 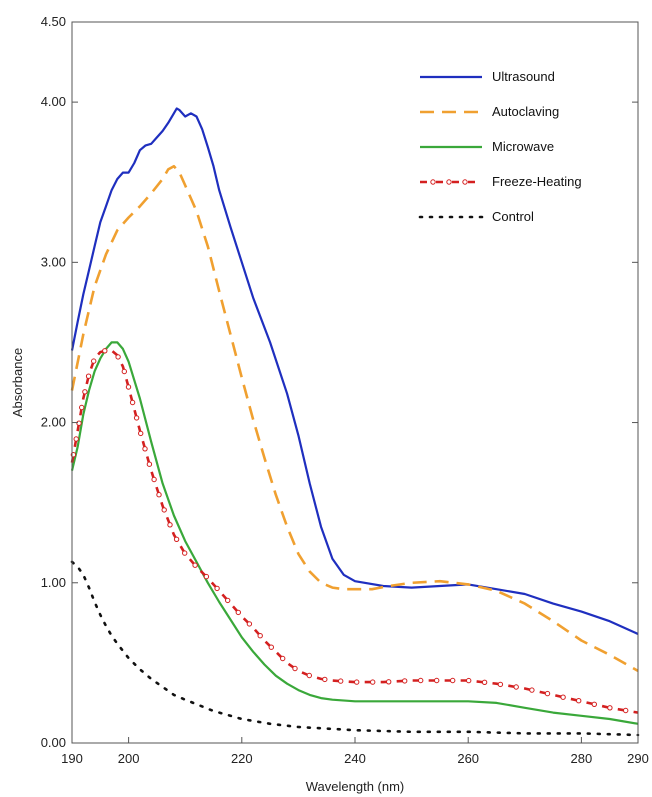 What do you see at coordinates (17, 382) in the screenshot?
I see `y-axis-label: Absorbance` at bounding box center [17, 382].